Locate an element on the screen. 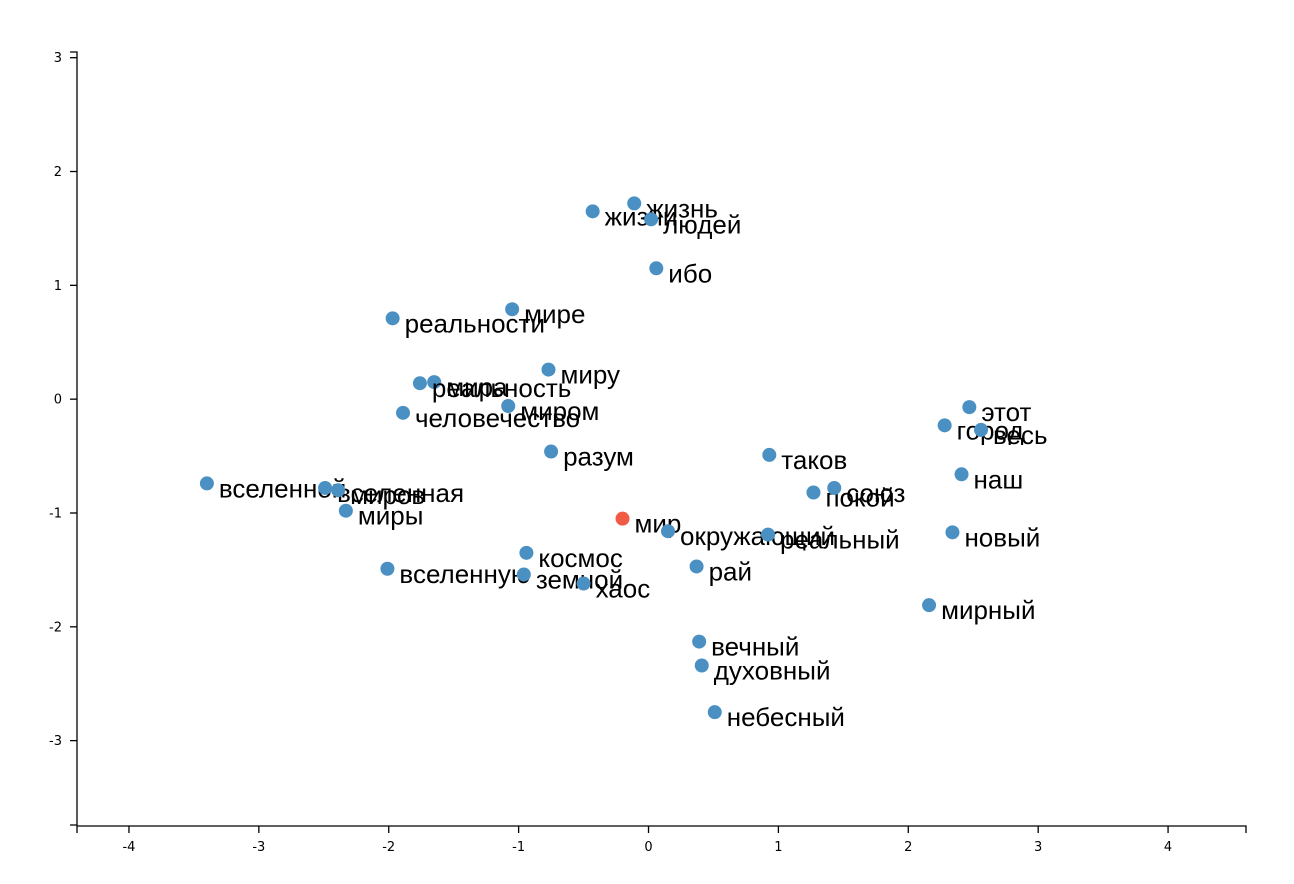 The image size is (1294, 884). data-point: мира is located at coordinates (467, 387).